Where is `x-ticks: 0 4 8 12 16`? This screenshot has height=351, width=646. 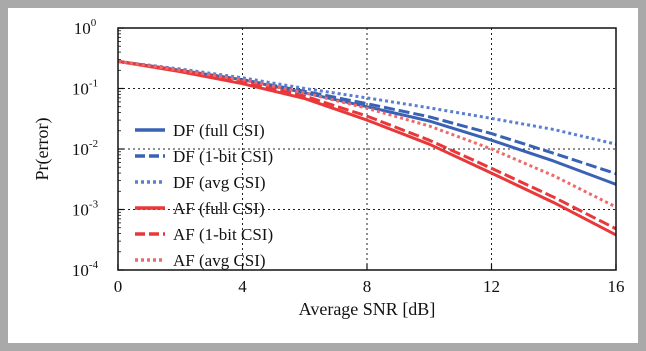
x-ticks: 0 4 8 12 16 is located at coordinates (369, 280).